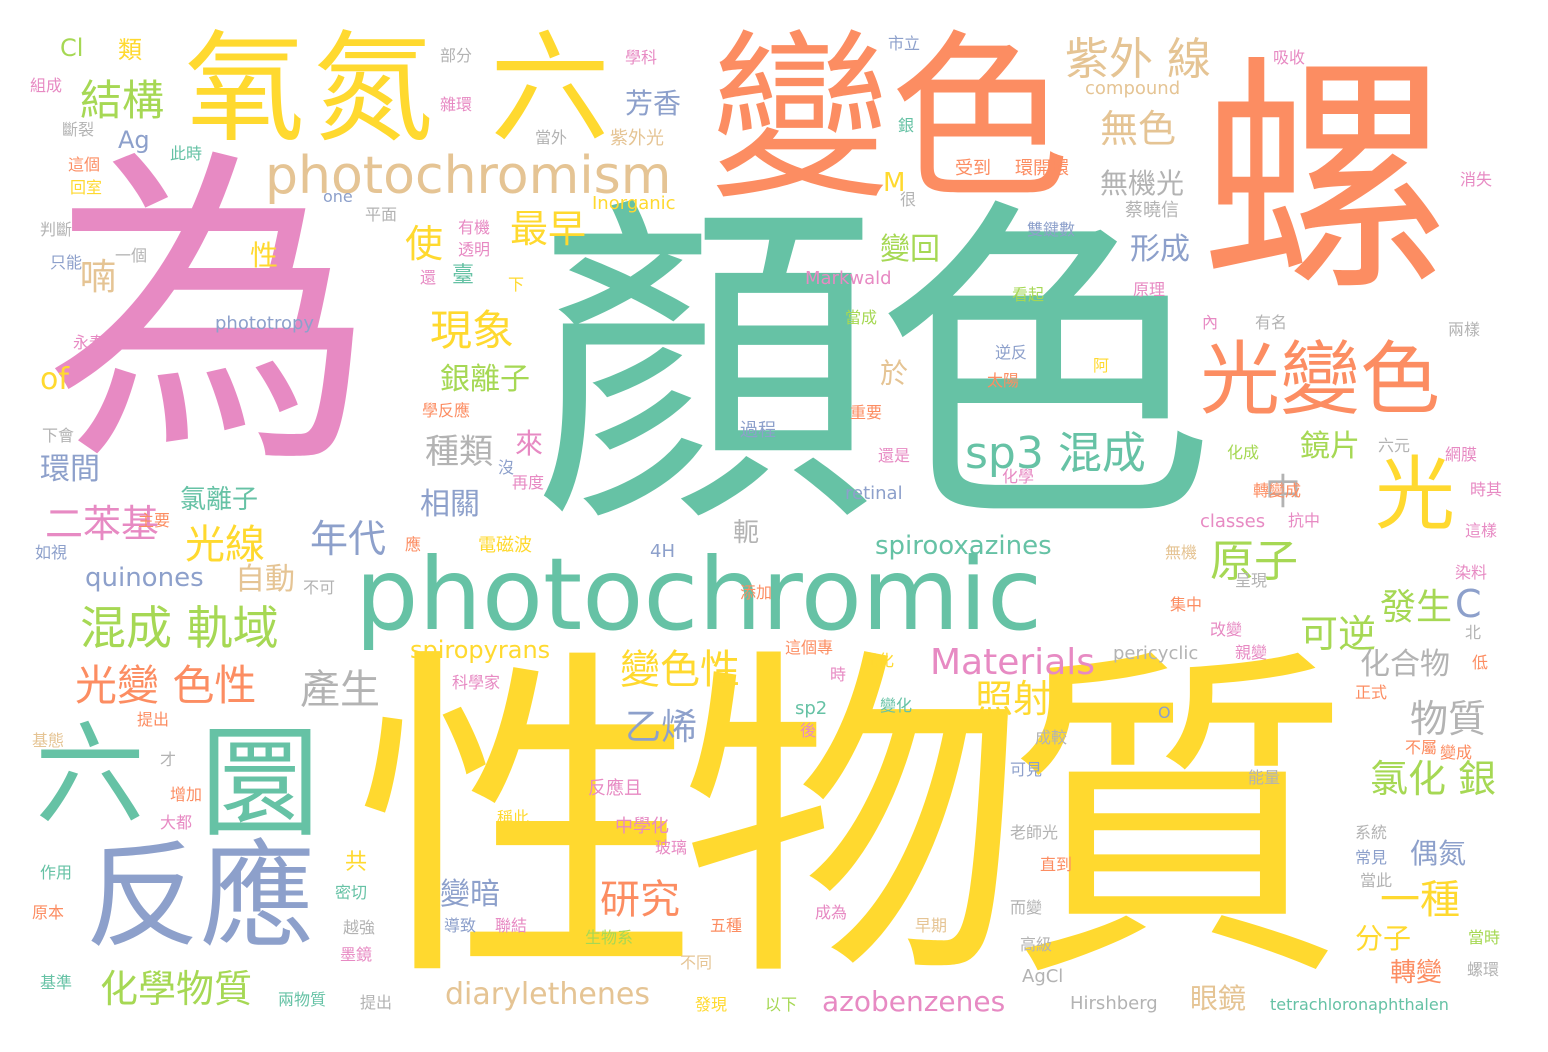  What do you see at coordinates (1304, 520) in the screenshot?
I see `word: 抗中` at bounding box center [1304, 520].